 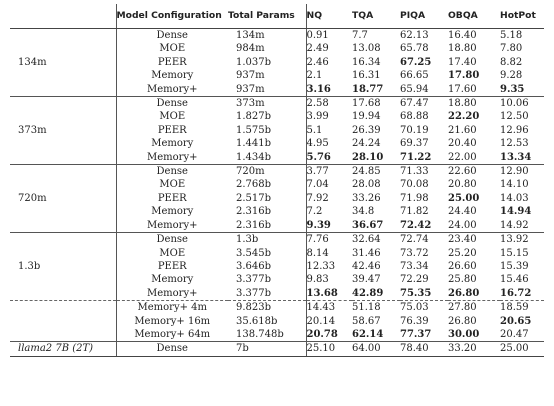 I want to click on nq-cell: 2.1, so click(x=314, y=76).